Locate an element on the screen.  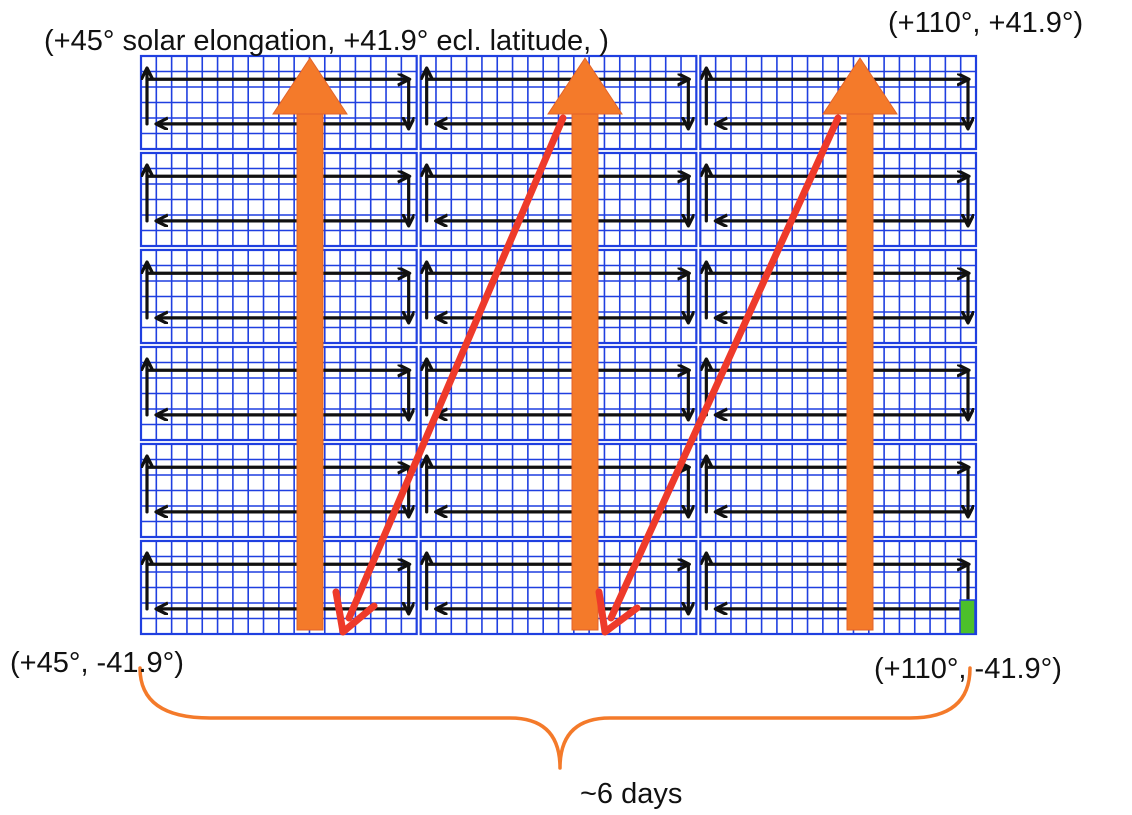
label-top-right: (+110°, +41.9°) is located at coordinates (985, 23).